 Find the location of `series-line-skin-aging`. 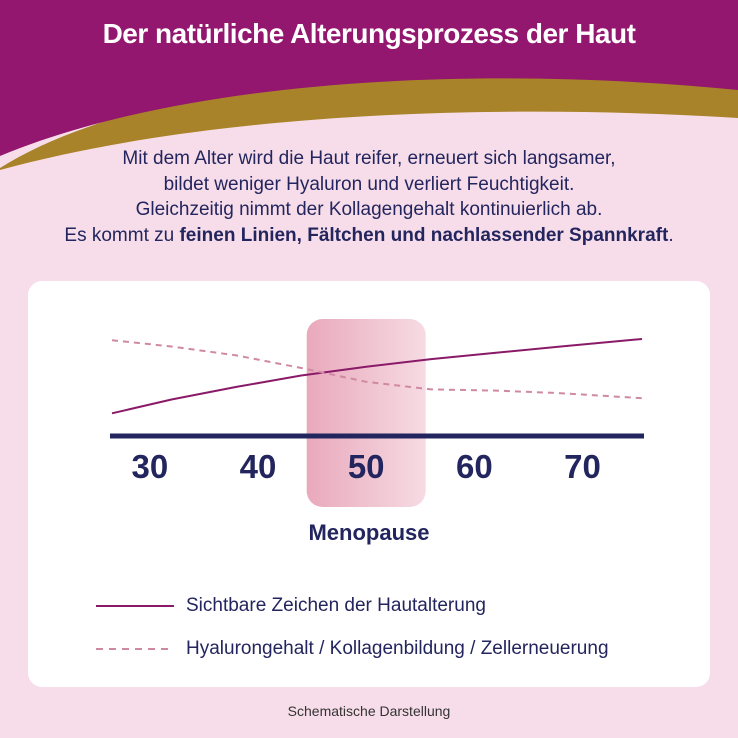

series-line-skin-aging is located at coordinates (377, 376).